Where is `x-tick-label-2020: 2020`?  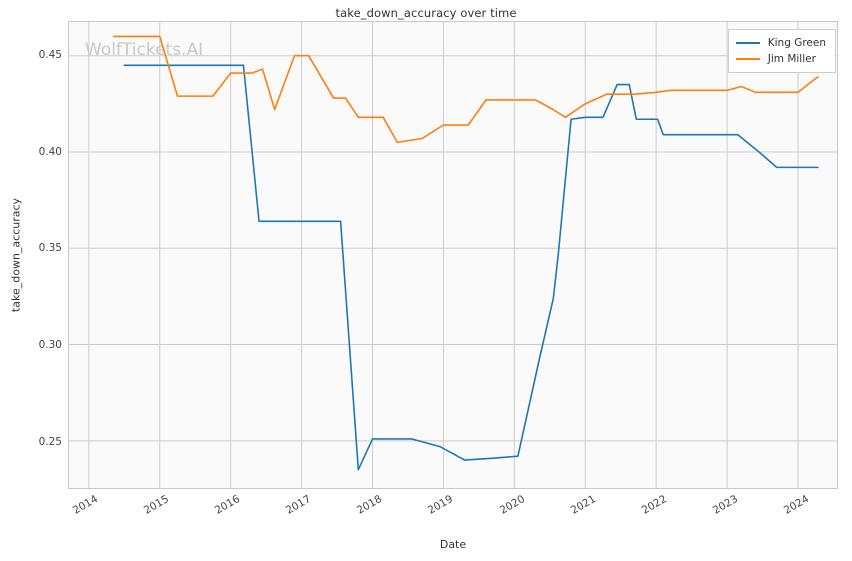 x-tick-label-2020: 2020 is located at coordinates (512, 505).